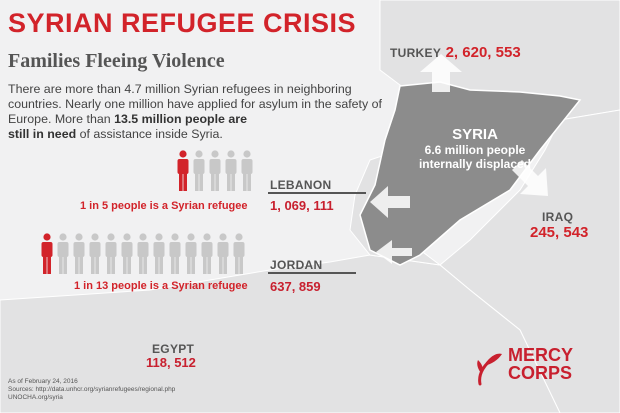 The height and width of the screenshot is (413, 620). I want to click on arrow-jordan, so click(394, 252).